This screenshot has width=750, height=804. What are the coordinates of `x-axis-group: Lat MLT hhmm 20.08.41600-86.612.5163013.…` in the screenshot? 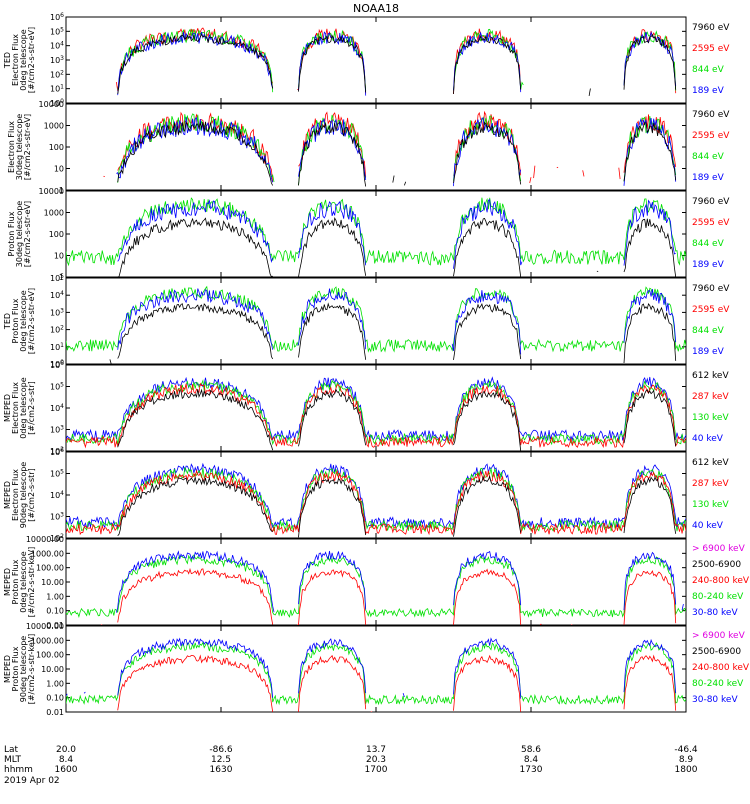 It's located at (351, 760).